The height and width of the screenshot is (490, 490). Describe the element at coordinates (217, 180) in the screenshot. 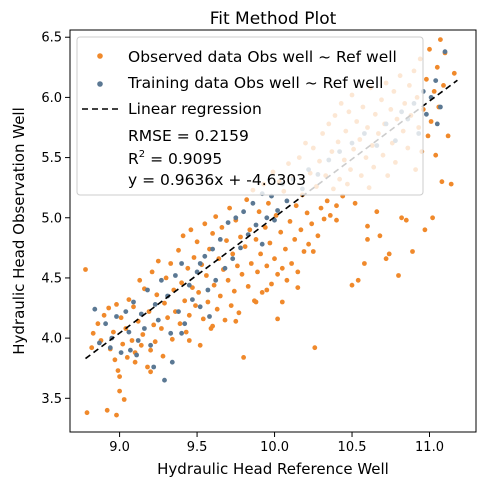

I see `equation-text: y = 0.9636x + -4.6303` at that location.